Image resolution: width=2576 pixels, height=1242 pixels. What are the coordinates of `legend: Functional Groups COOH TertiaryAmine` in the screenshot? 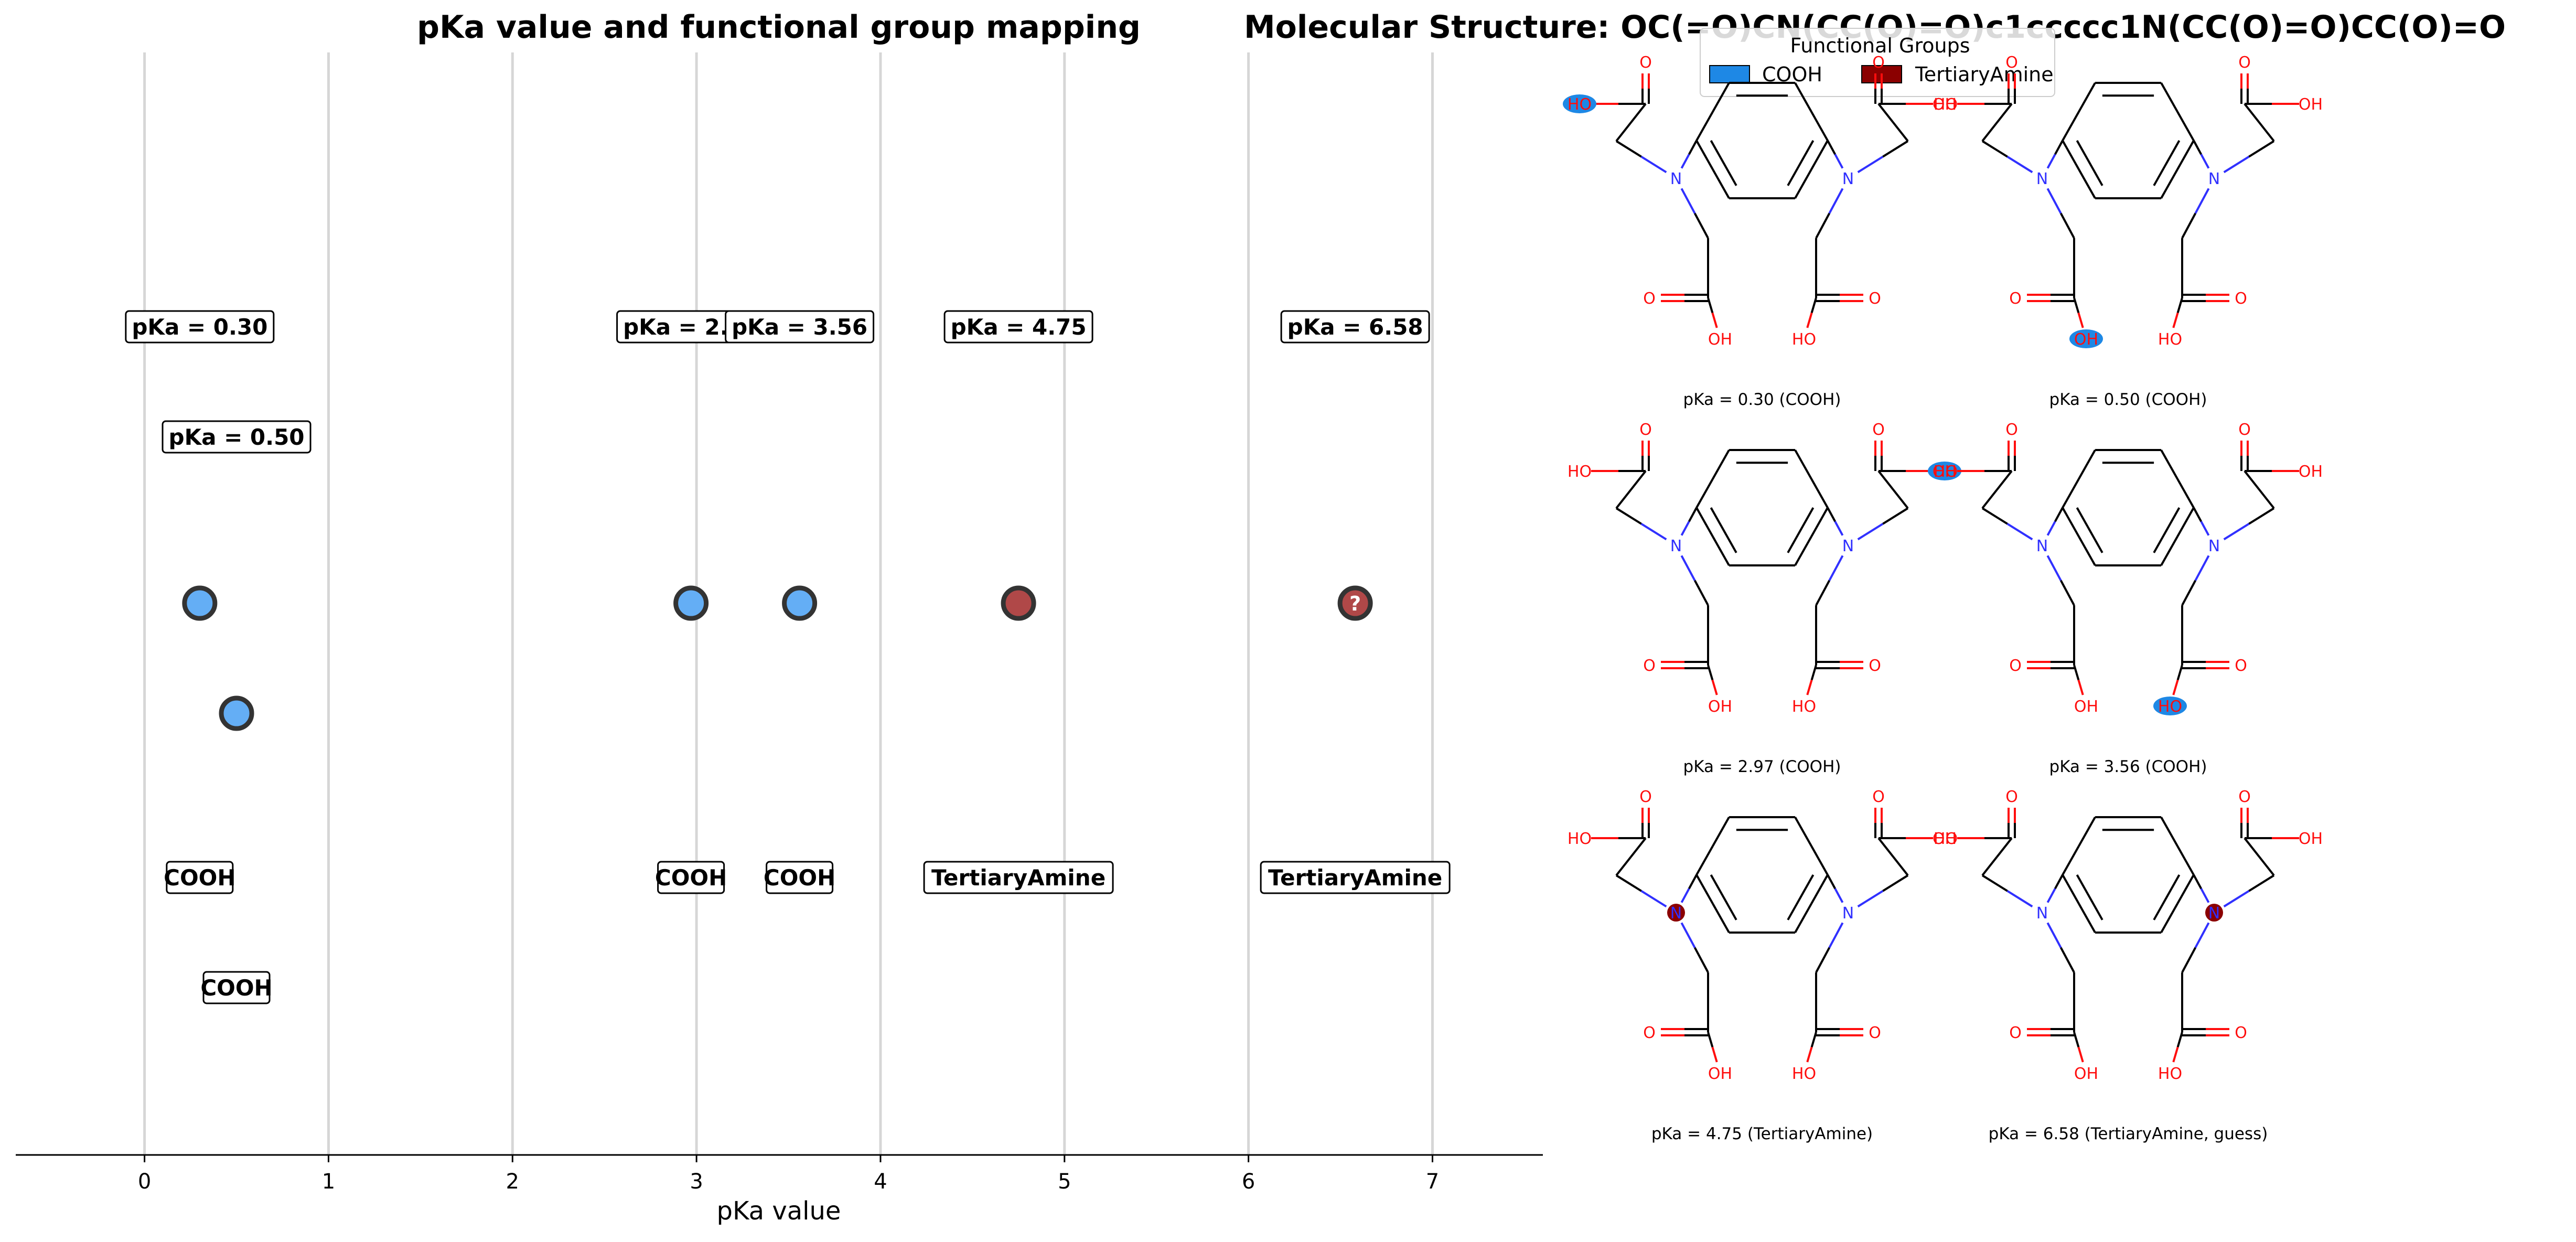 It's located at (1877, 62).